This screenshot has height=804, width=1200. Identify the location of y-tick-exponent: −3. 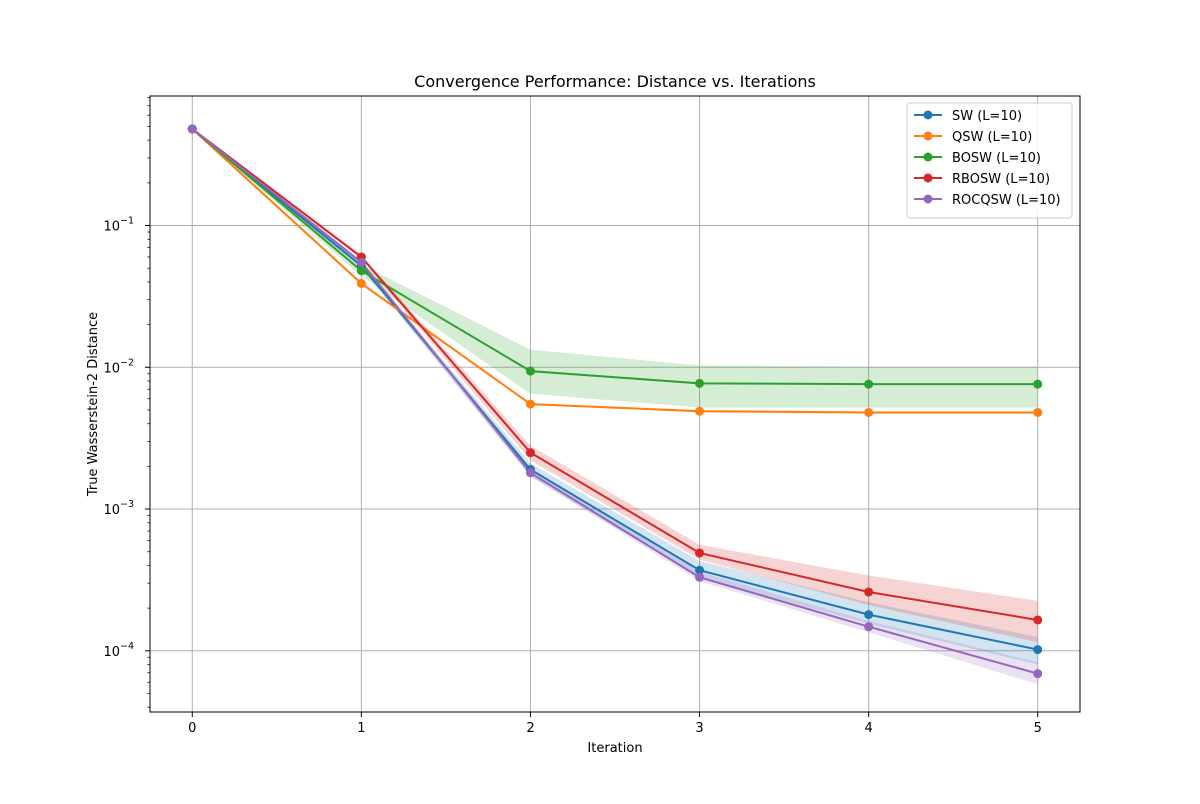
(127, 504).